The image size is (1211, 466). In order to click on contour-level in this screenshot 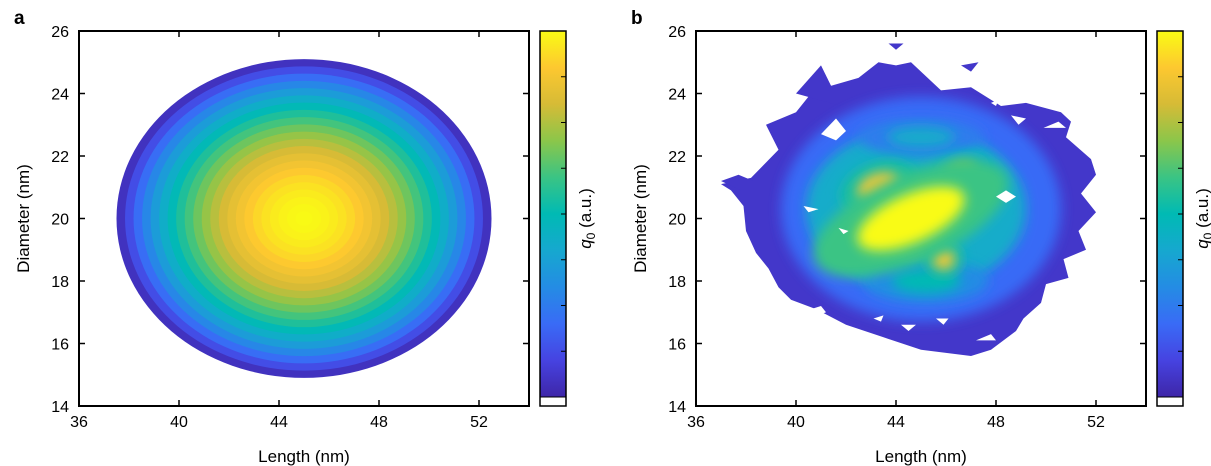, I will do `click(304, 218)`.